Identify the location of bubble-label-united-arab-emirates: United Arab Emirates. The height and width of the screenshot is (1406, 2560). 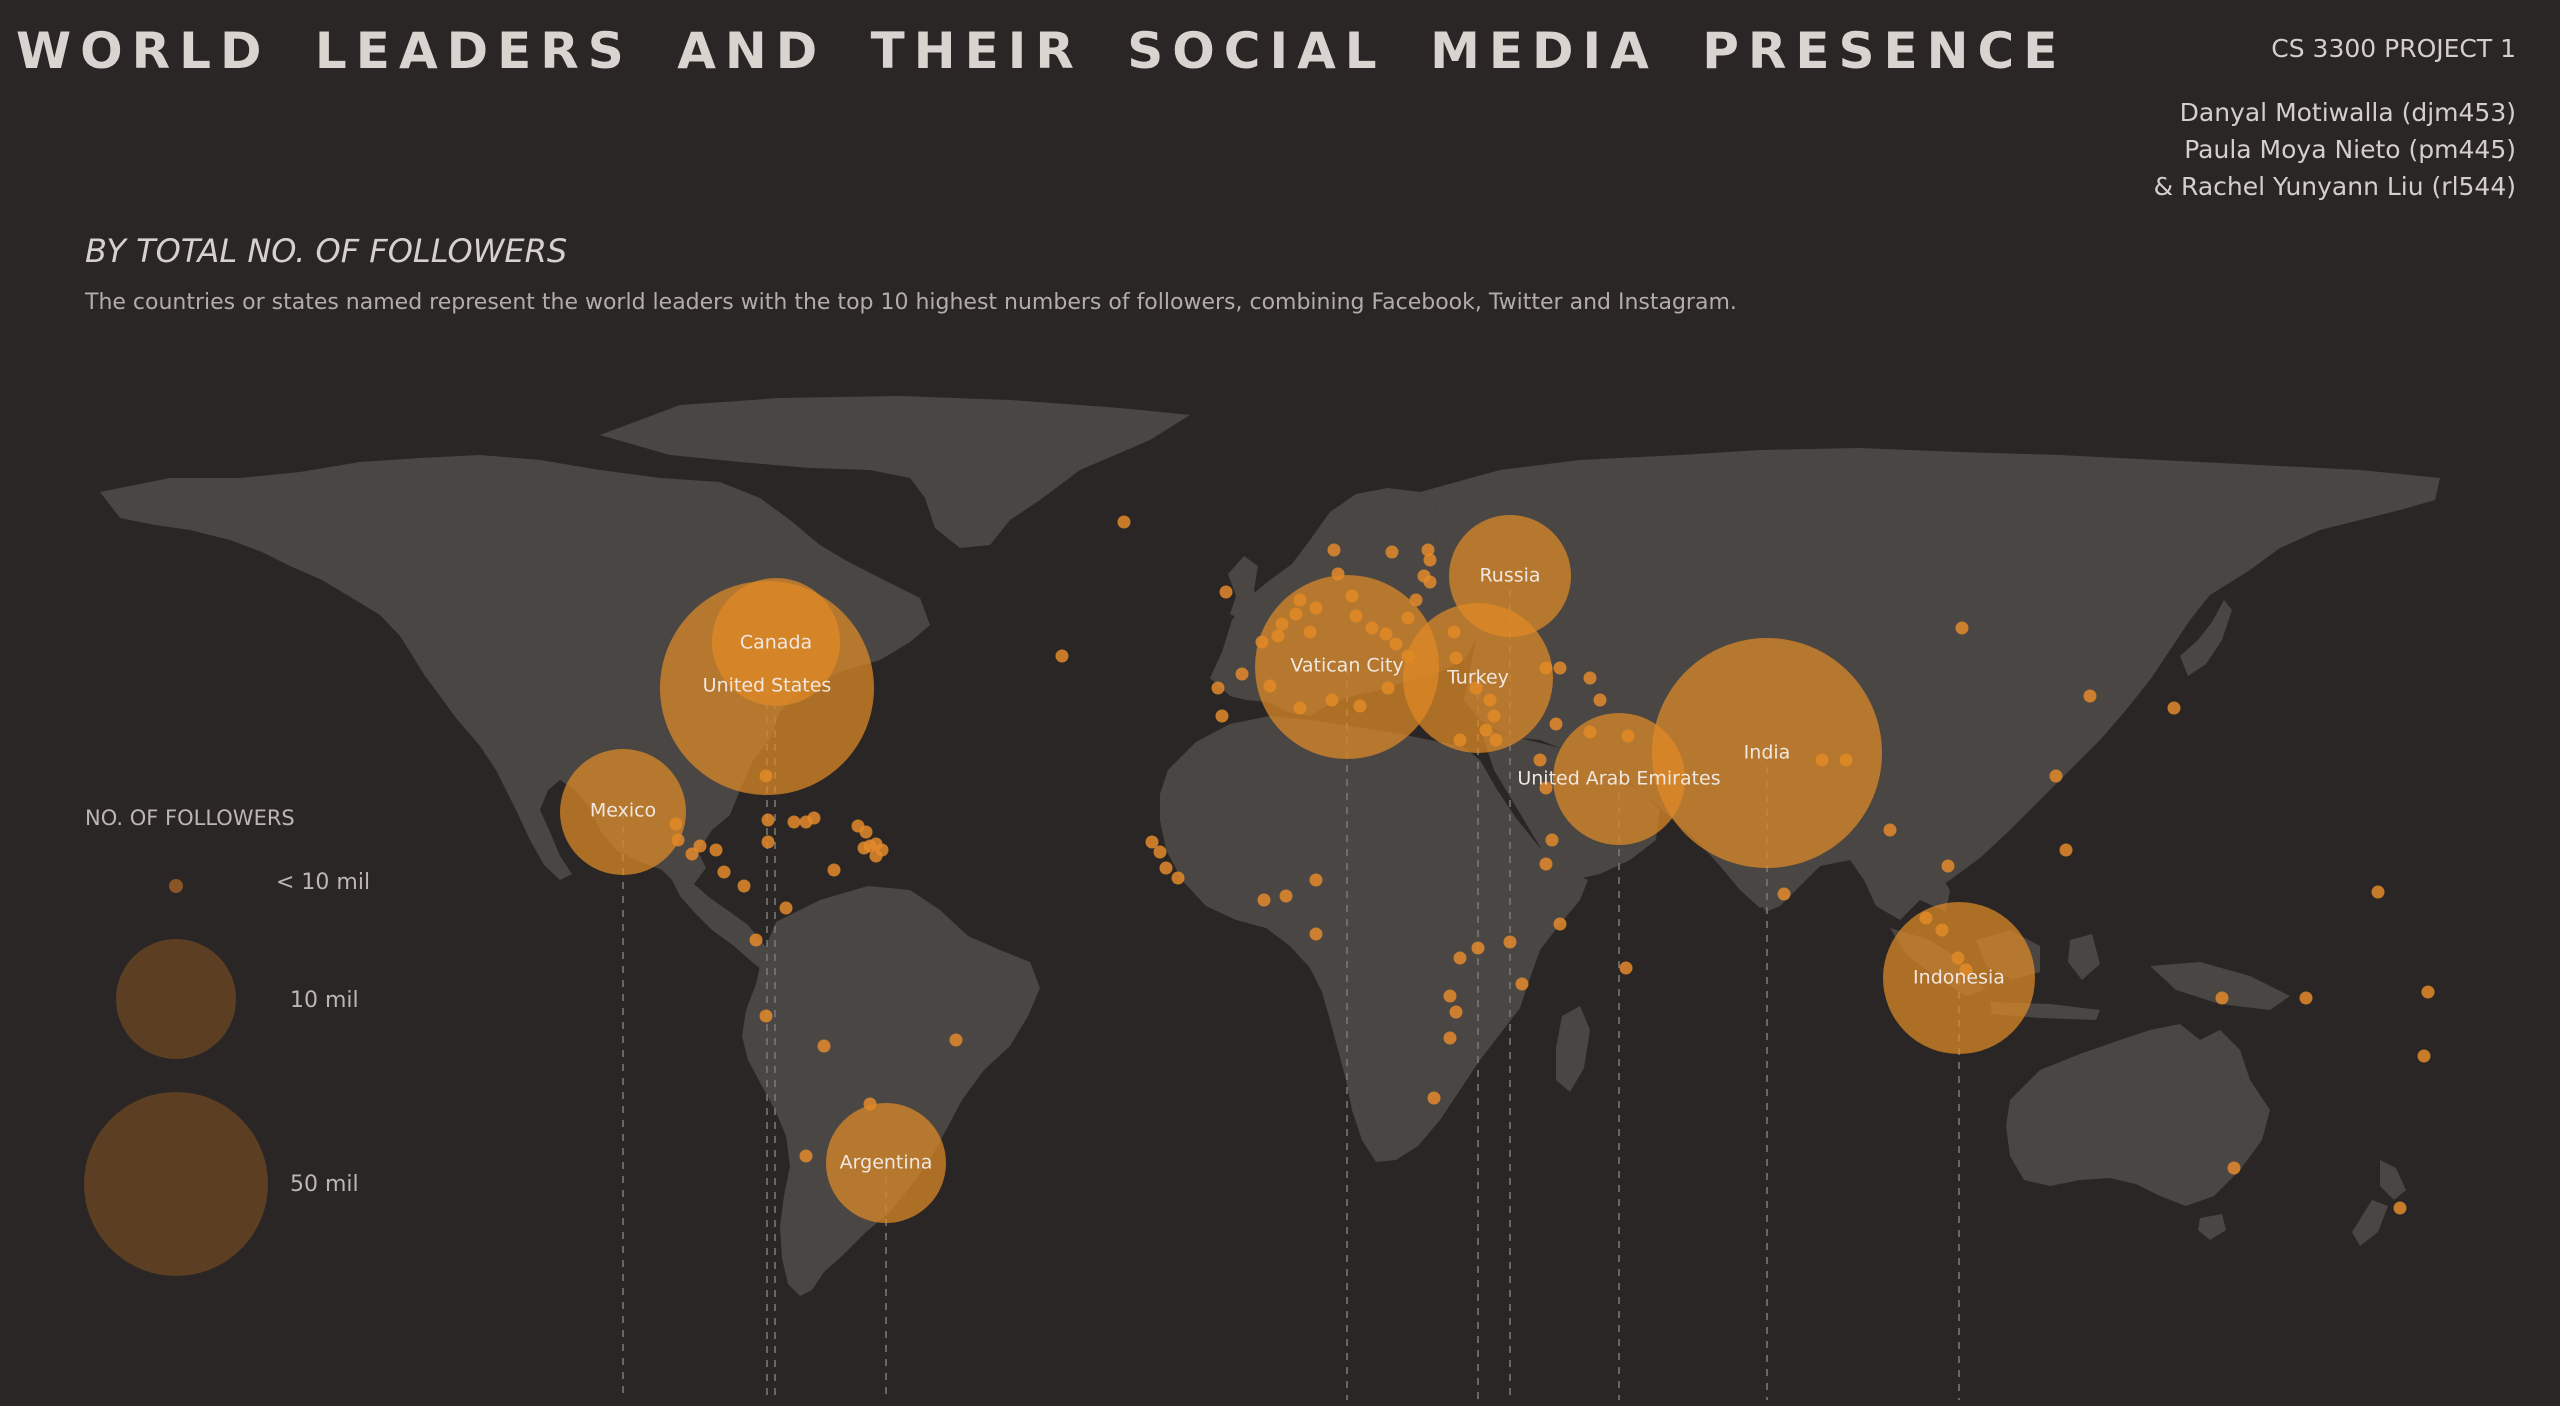
(1618, 779).